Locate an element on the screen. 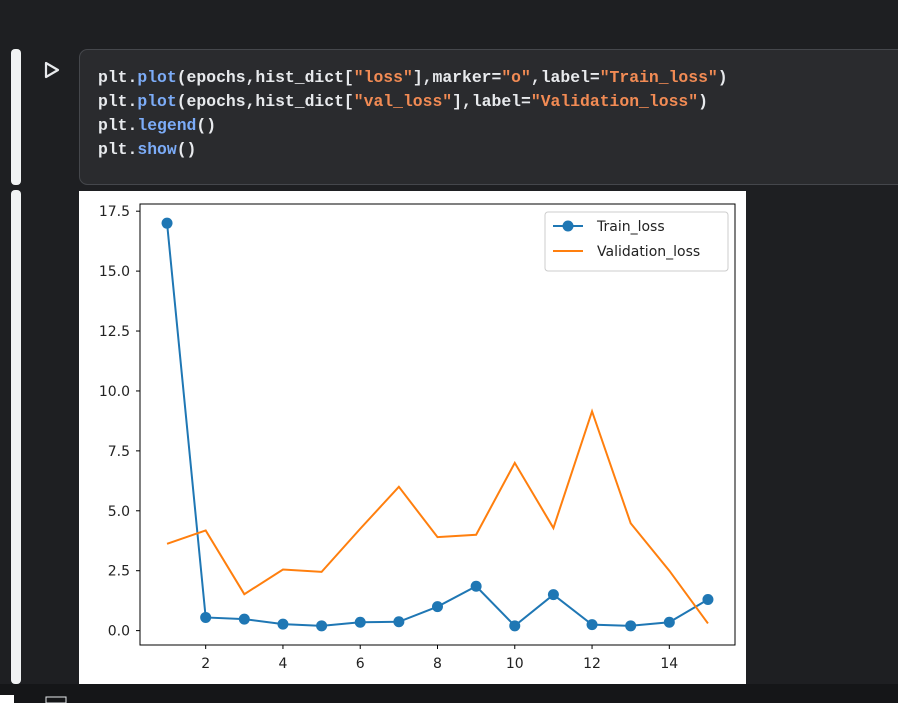 Image resolution: width=898 pixels, height=703 pixels. legend-marker is located at coordinates (568, 226).